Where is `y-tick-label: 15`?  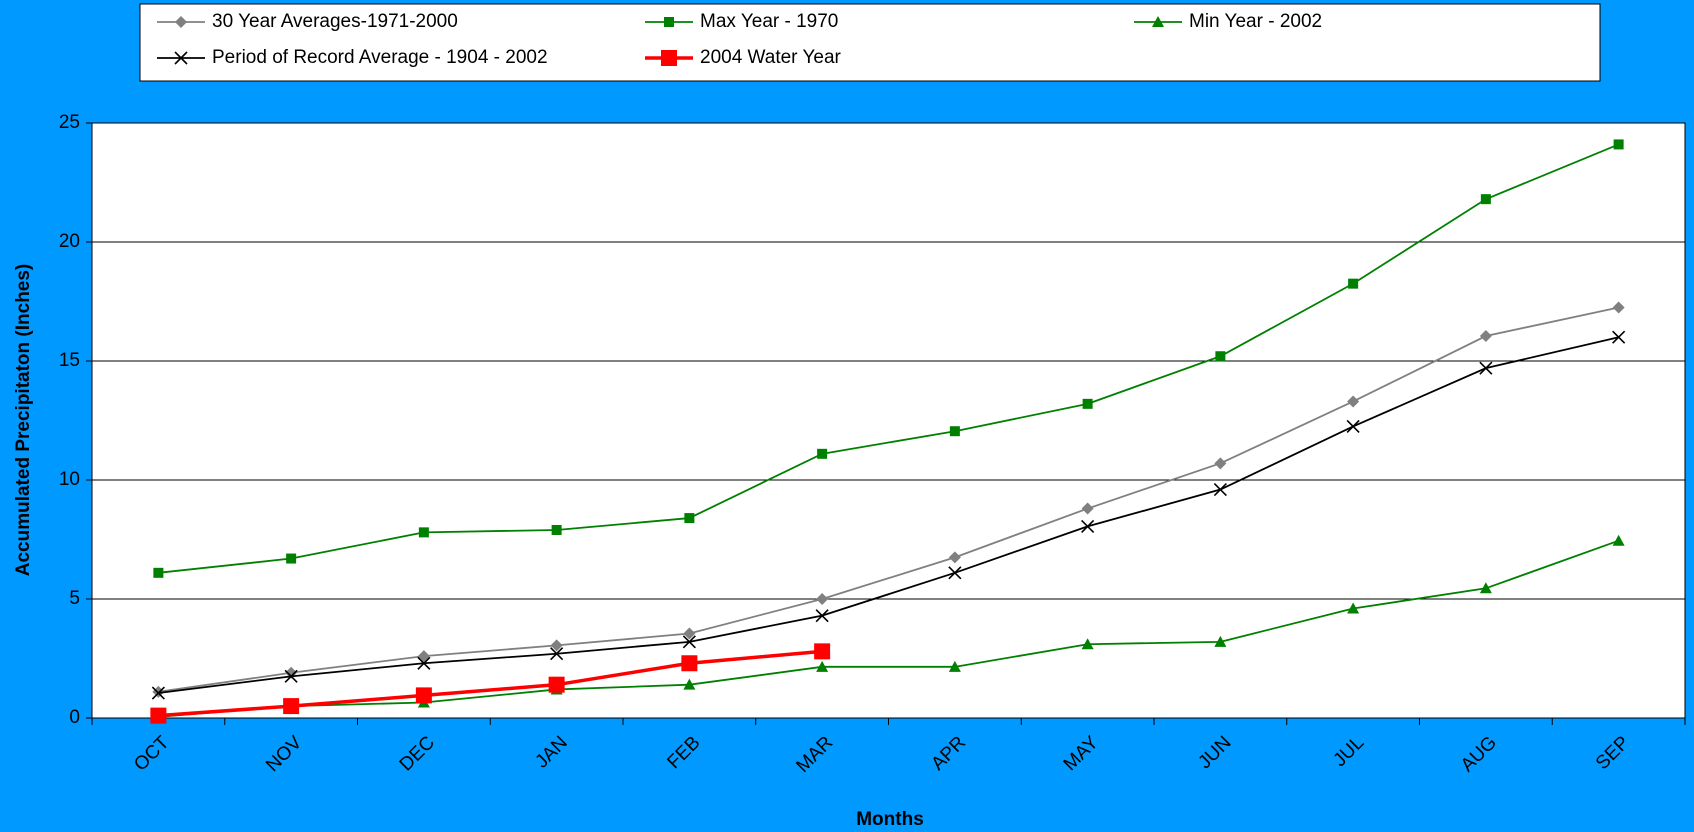 y-tick-label: 15 is located at coordinates (69, 360).